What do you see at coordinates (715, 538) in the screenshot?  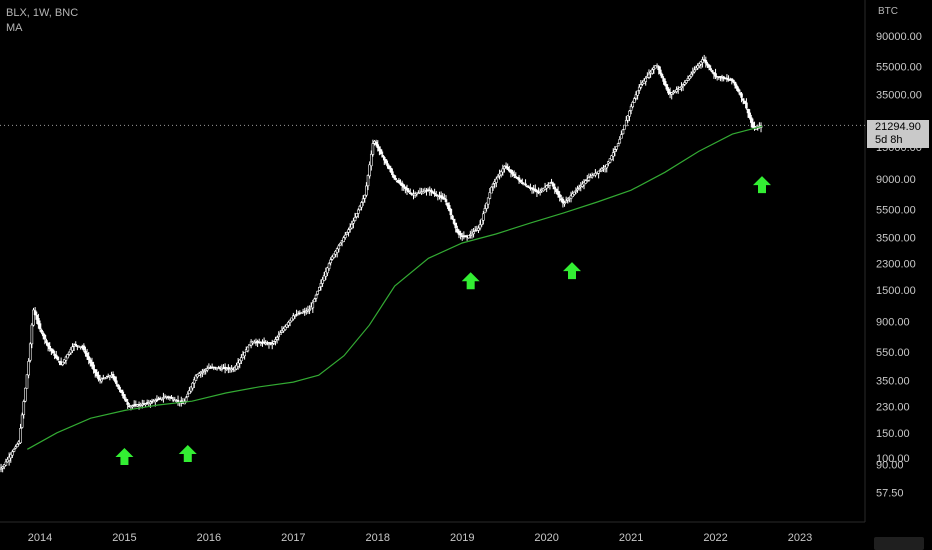 I see `x-tick-label: 2022` at bounding box center [715, 538].